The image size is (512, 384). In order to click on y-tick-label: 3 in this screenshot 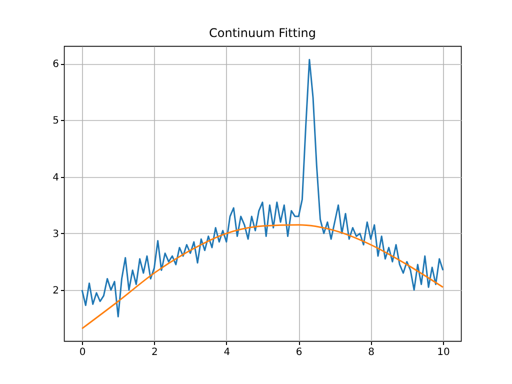, I will do `click(55, 234)`.